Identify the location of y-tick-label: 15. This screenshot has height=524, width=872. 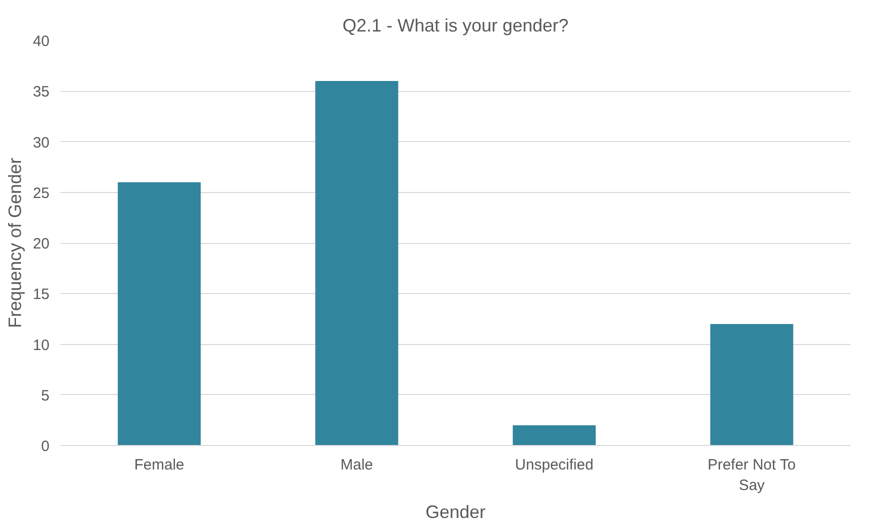
(41, 295).